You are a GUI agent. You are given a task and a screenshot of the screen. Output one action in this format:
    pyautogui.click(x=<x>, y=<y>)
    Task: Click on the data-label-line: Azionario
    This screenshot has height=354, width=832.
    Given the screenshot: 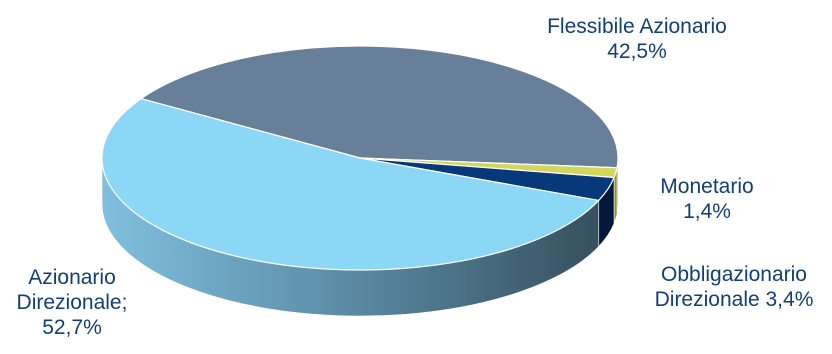 What is the action you would take?
    pyautogui.click(x=72, y=277)
    